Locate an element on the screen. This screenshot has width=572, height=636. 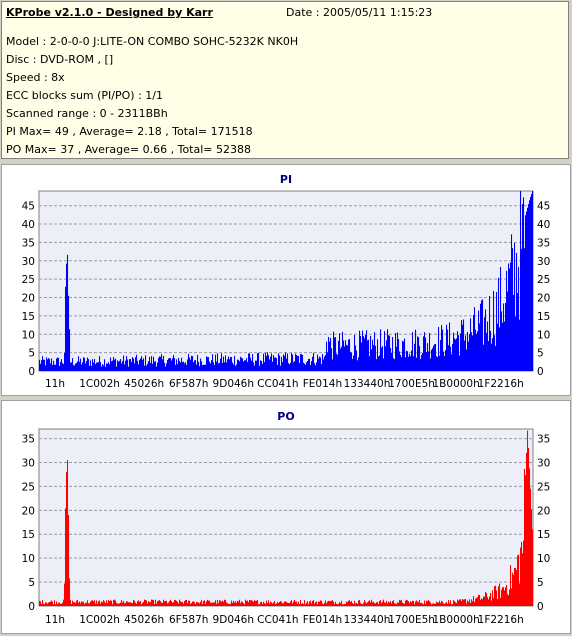
po-y-tick-label-left: 5 is located at coordinates (31, 583).